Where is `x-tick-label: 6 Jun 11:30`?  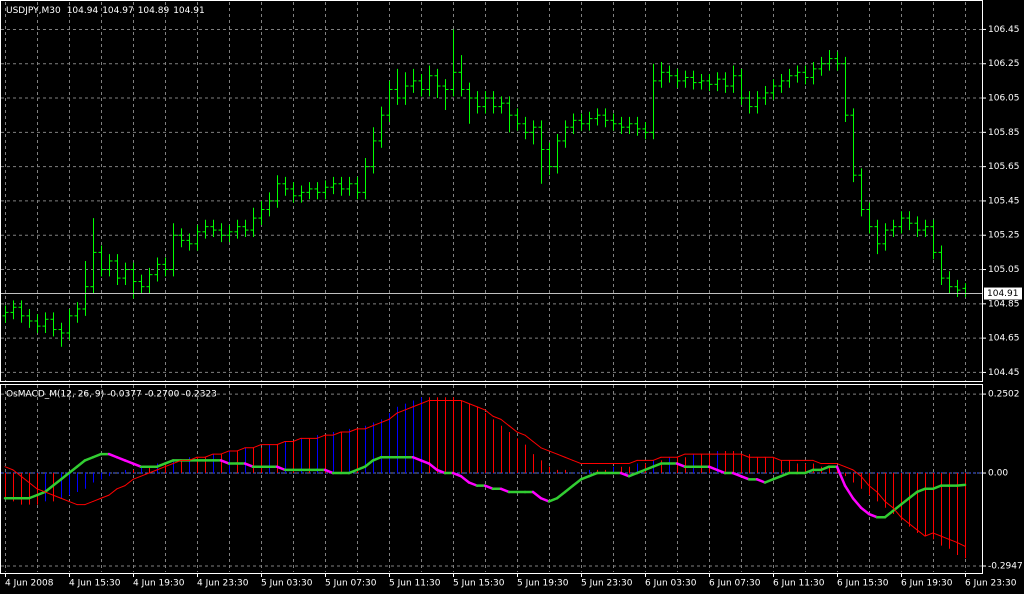
x-tick-label: 6 Jun 11:30 is located at coordinates (799, 584).